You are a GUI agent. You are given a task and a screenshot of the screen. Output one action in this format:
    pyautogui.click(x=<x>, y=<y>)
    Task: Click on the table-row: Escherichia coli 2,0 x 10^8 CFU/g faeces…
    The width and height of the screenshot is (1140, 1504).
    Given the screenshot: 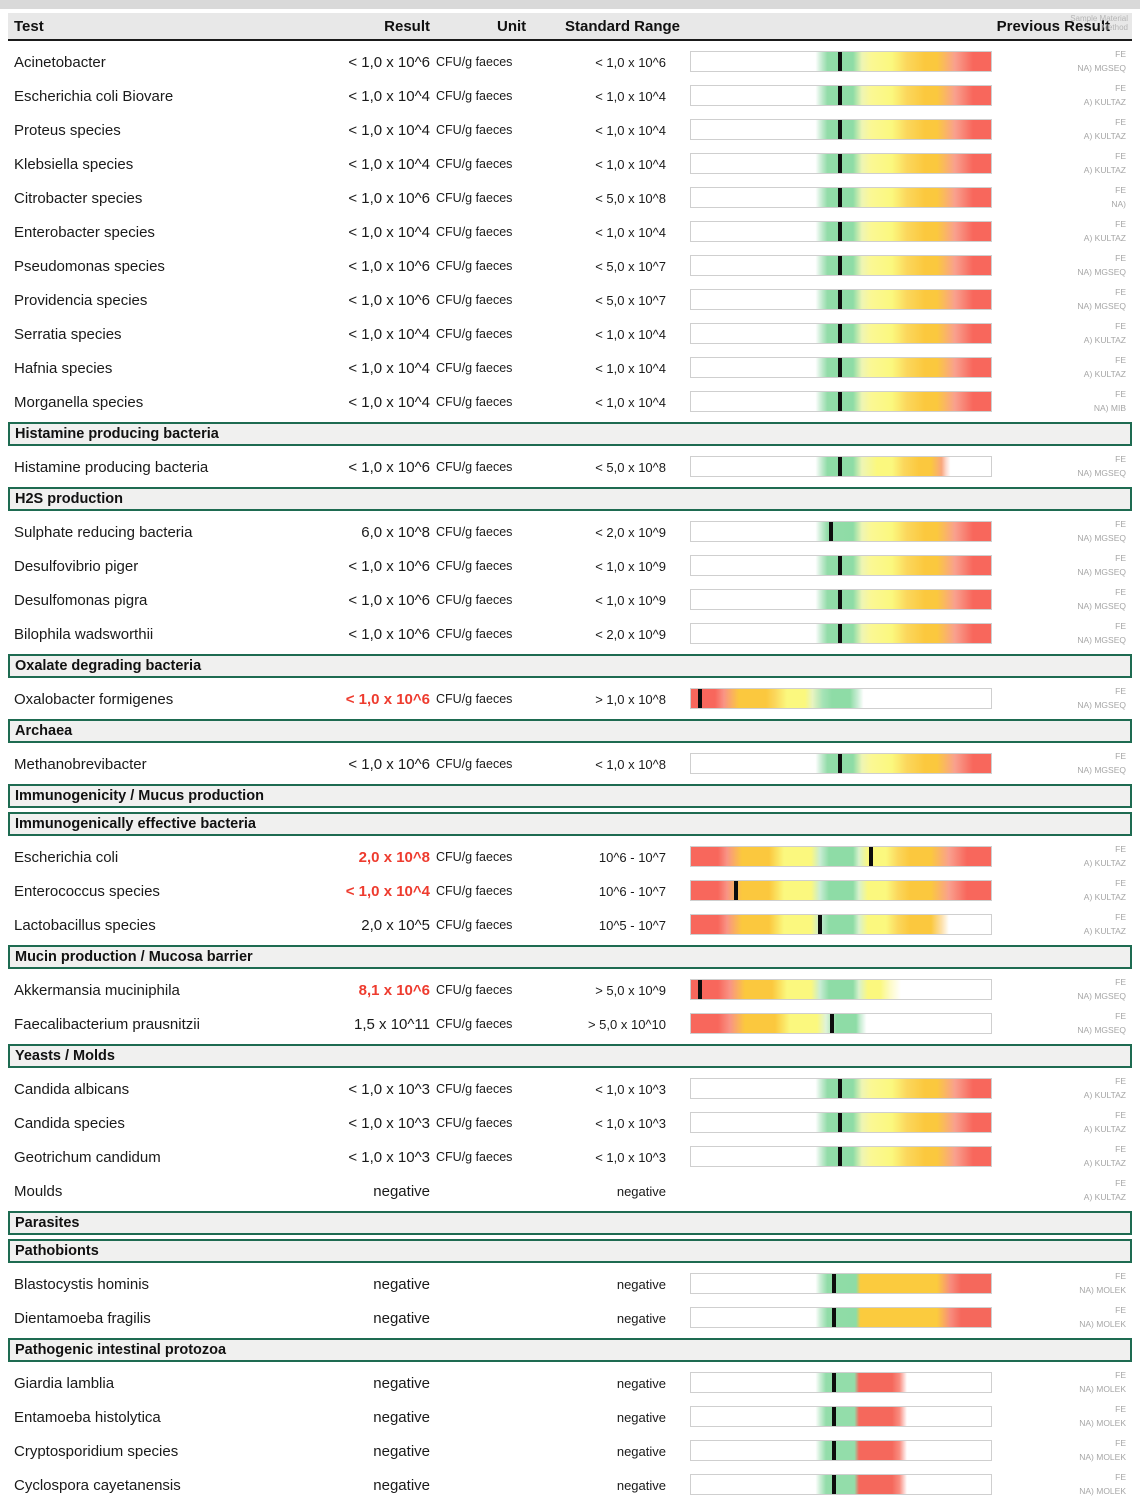 What is the action you would take?
    pyautogui.click(x=570, y=857)
    